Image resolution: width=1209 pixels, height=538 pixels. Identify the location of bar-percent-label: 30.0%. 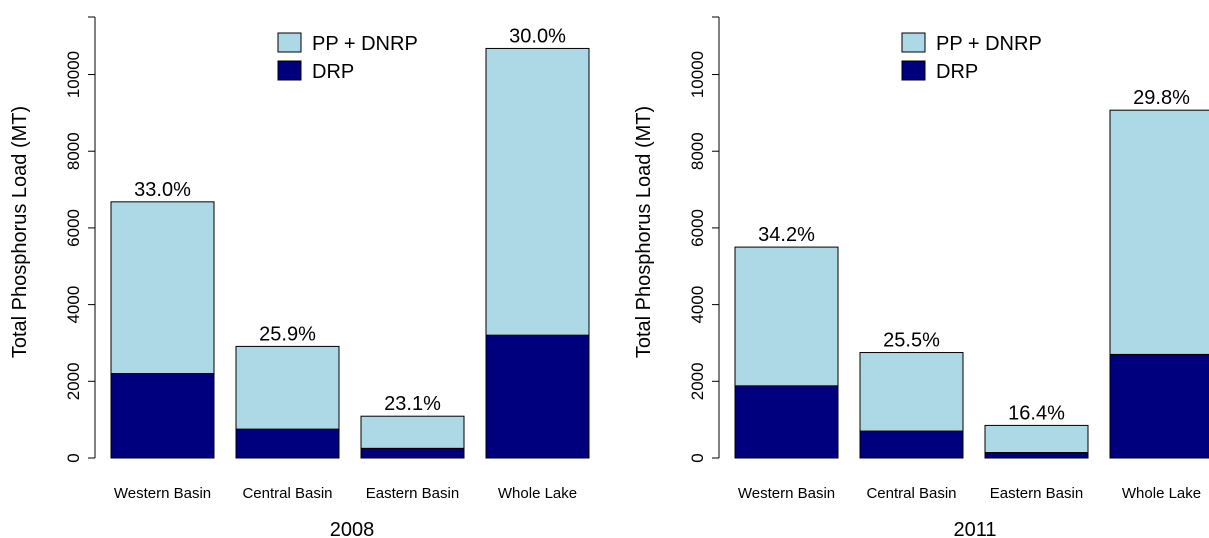
(537, 36).